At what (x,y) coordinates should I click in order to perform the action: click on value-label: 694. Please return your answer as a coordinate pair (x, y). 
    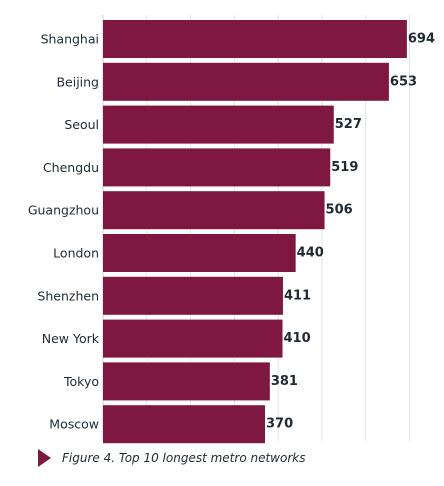
    Looking at the image, I should click on (421, 39).